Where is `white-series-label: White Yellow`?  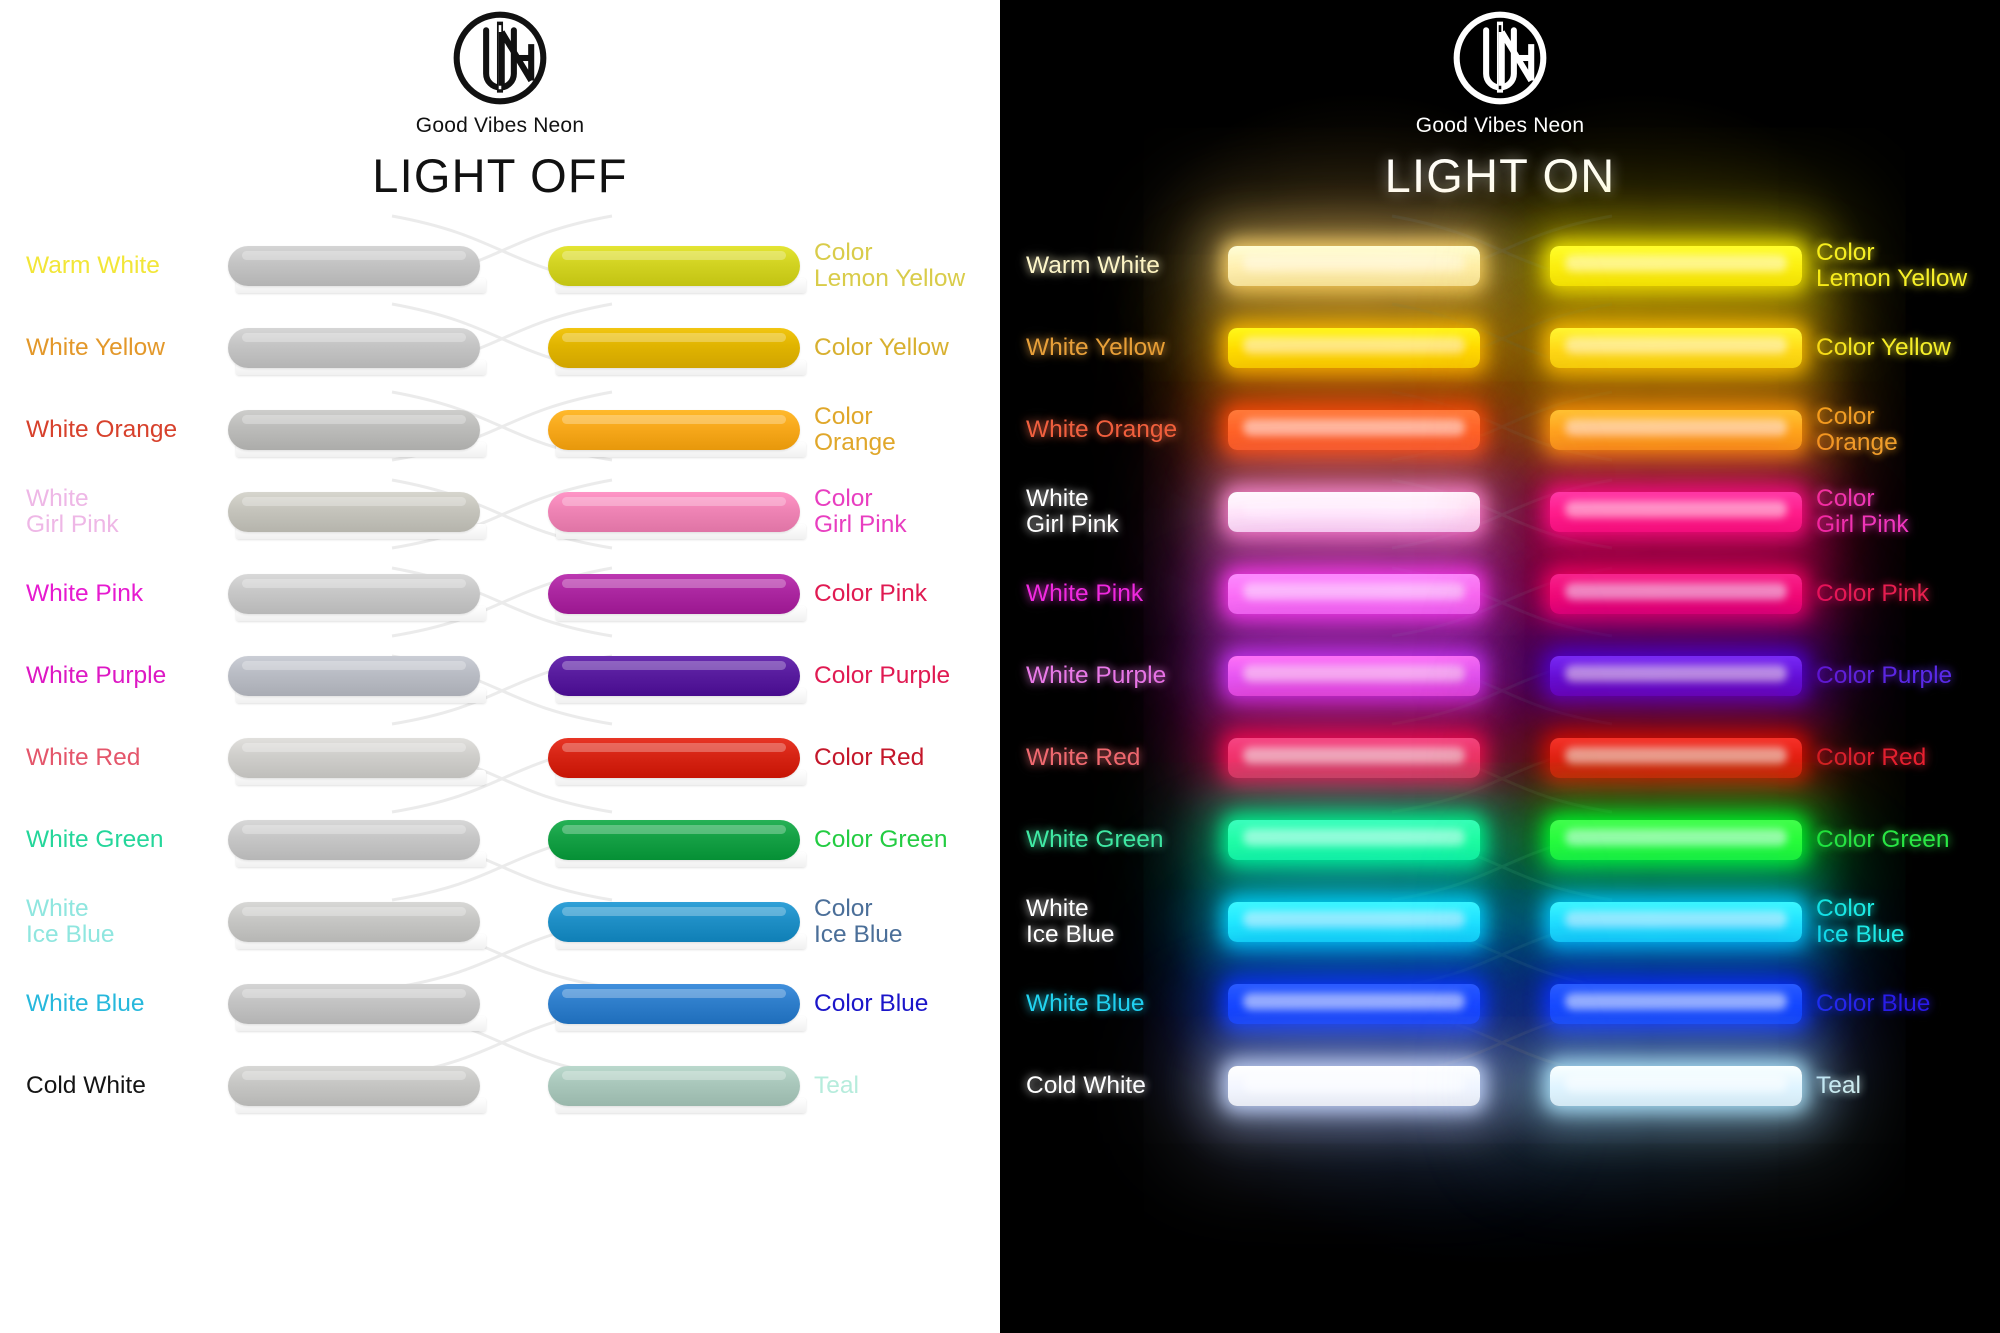 white-series-label: White Yellow is located at coordinates (95, 347).